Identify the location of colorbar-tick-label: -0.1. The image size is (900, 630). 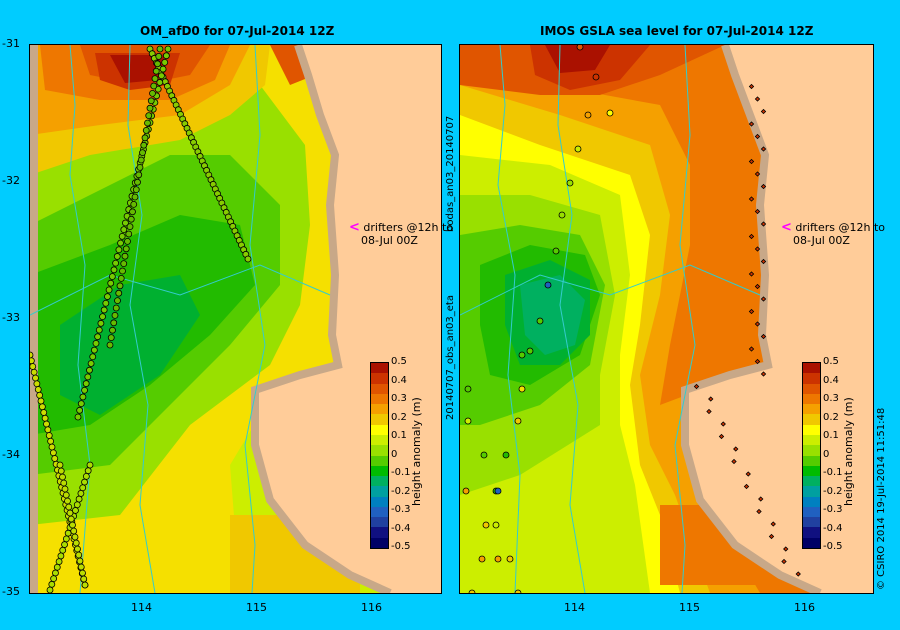
(833, 472).